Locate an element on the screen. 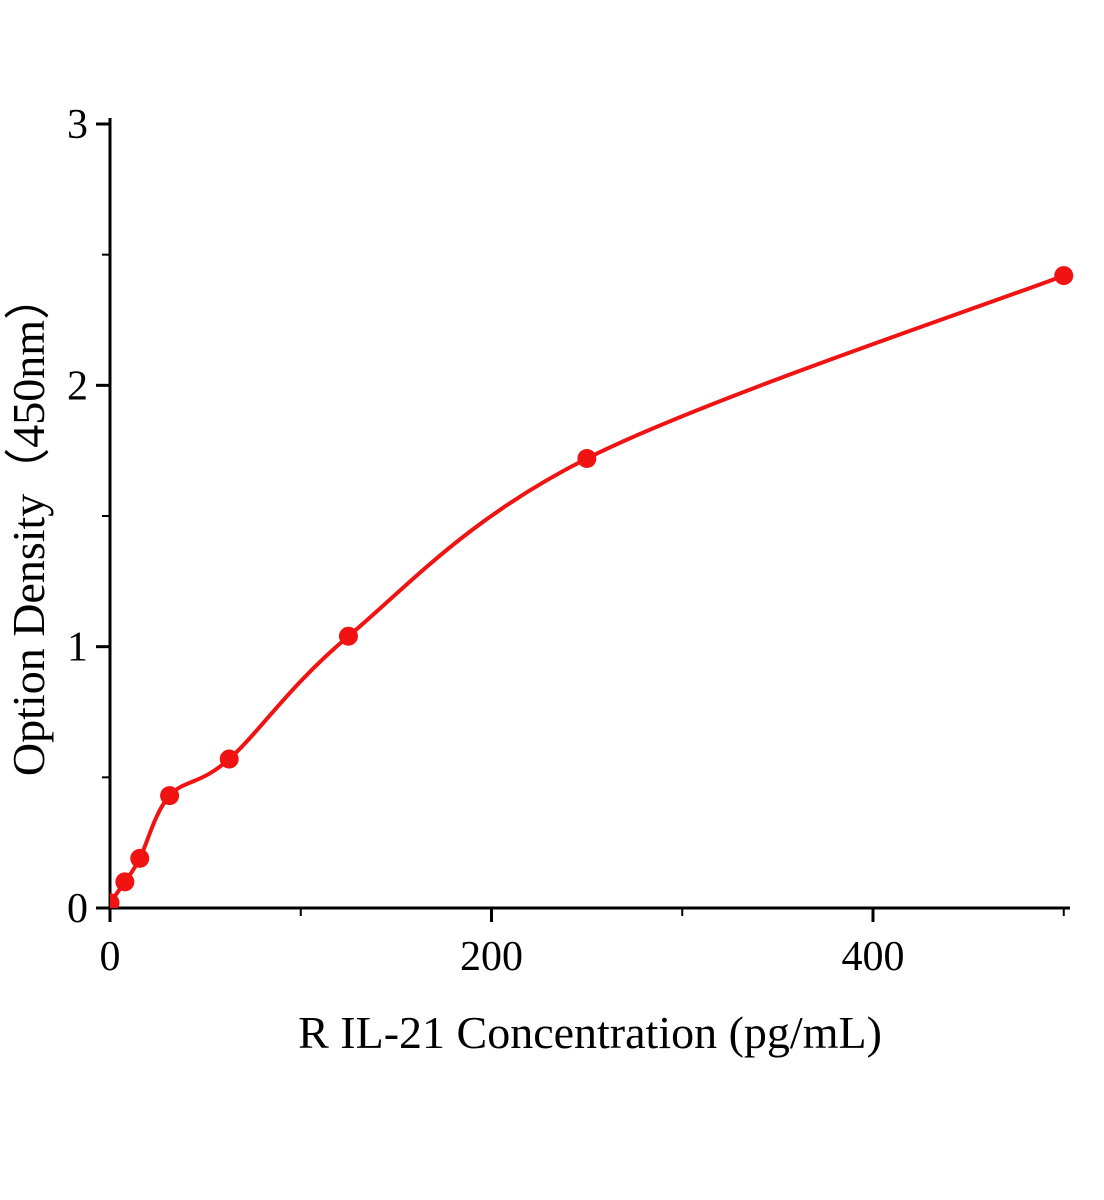  y-tick-label: 3 is located at coordinates (77, 125).